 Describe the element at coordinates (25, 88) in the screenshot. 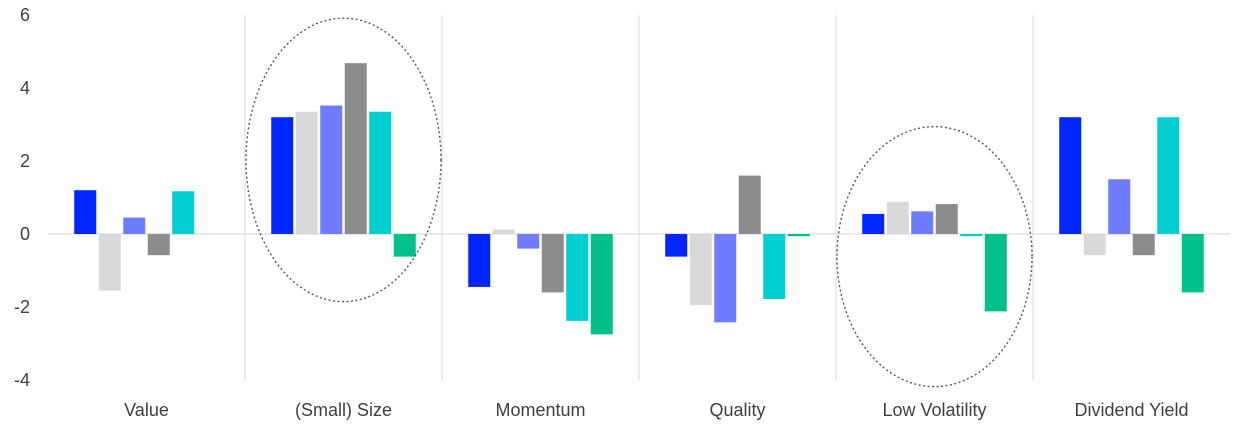

I see `y-tick-label: 4` at that location.